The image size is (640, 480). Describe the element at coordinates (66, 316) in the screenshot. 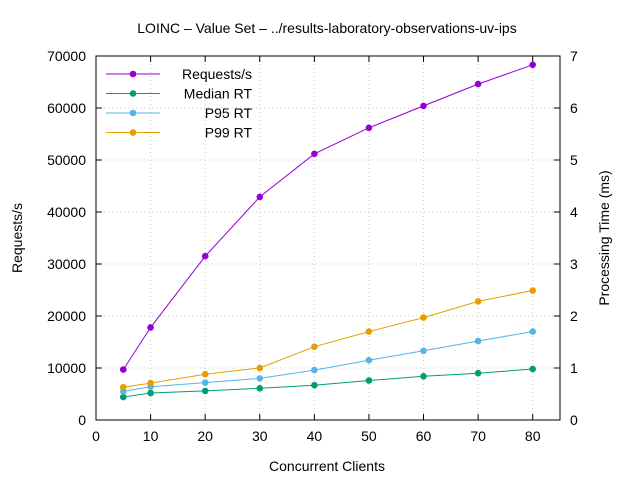

I see `y-tick-label: 20000` at that location.